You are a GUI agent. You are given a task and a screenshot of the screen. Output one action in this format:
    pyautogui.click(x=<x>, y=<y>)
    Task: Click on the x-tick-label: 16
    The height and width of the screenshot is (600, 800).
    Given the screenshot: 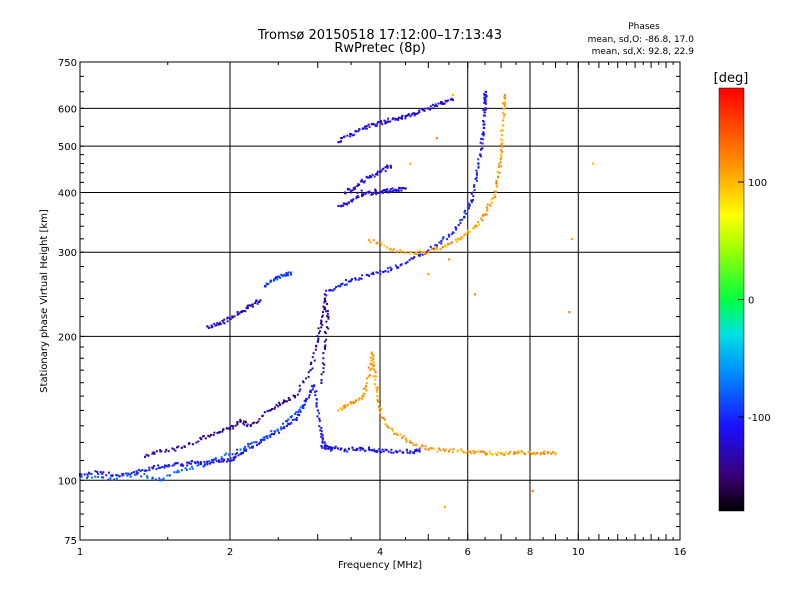 What is the action you would take?
    pyautogui.click(x=680, y=552)
    